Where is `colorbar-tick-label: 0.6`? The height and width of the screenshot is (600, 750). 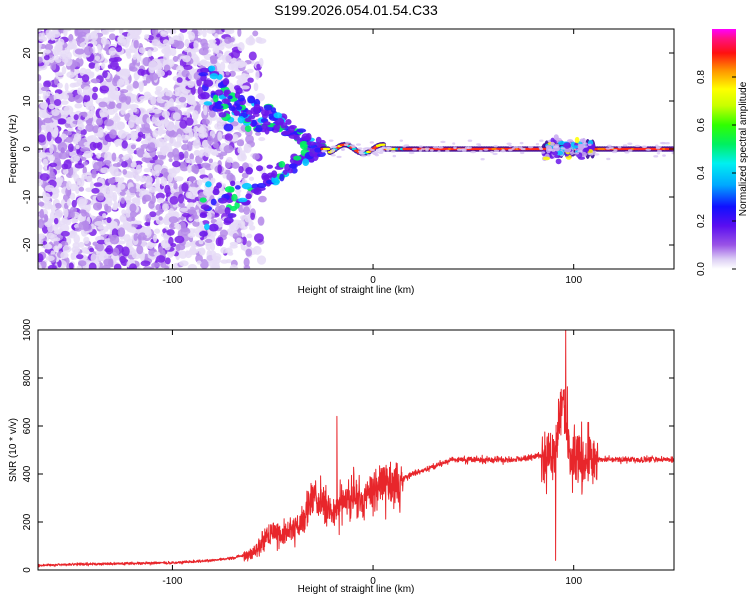 colorbar-tick-label: 0.6 is located at coordinates (701, 125).